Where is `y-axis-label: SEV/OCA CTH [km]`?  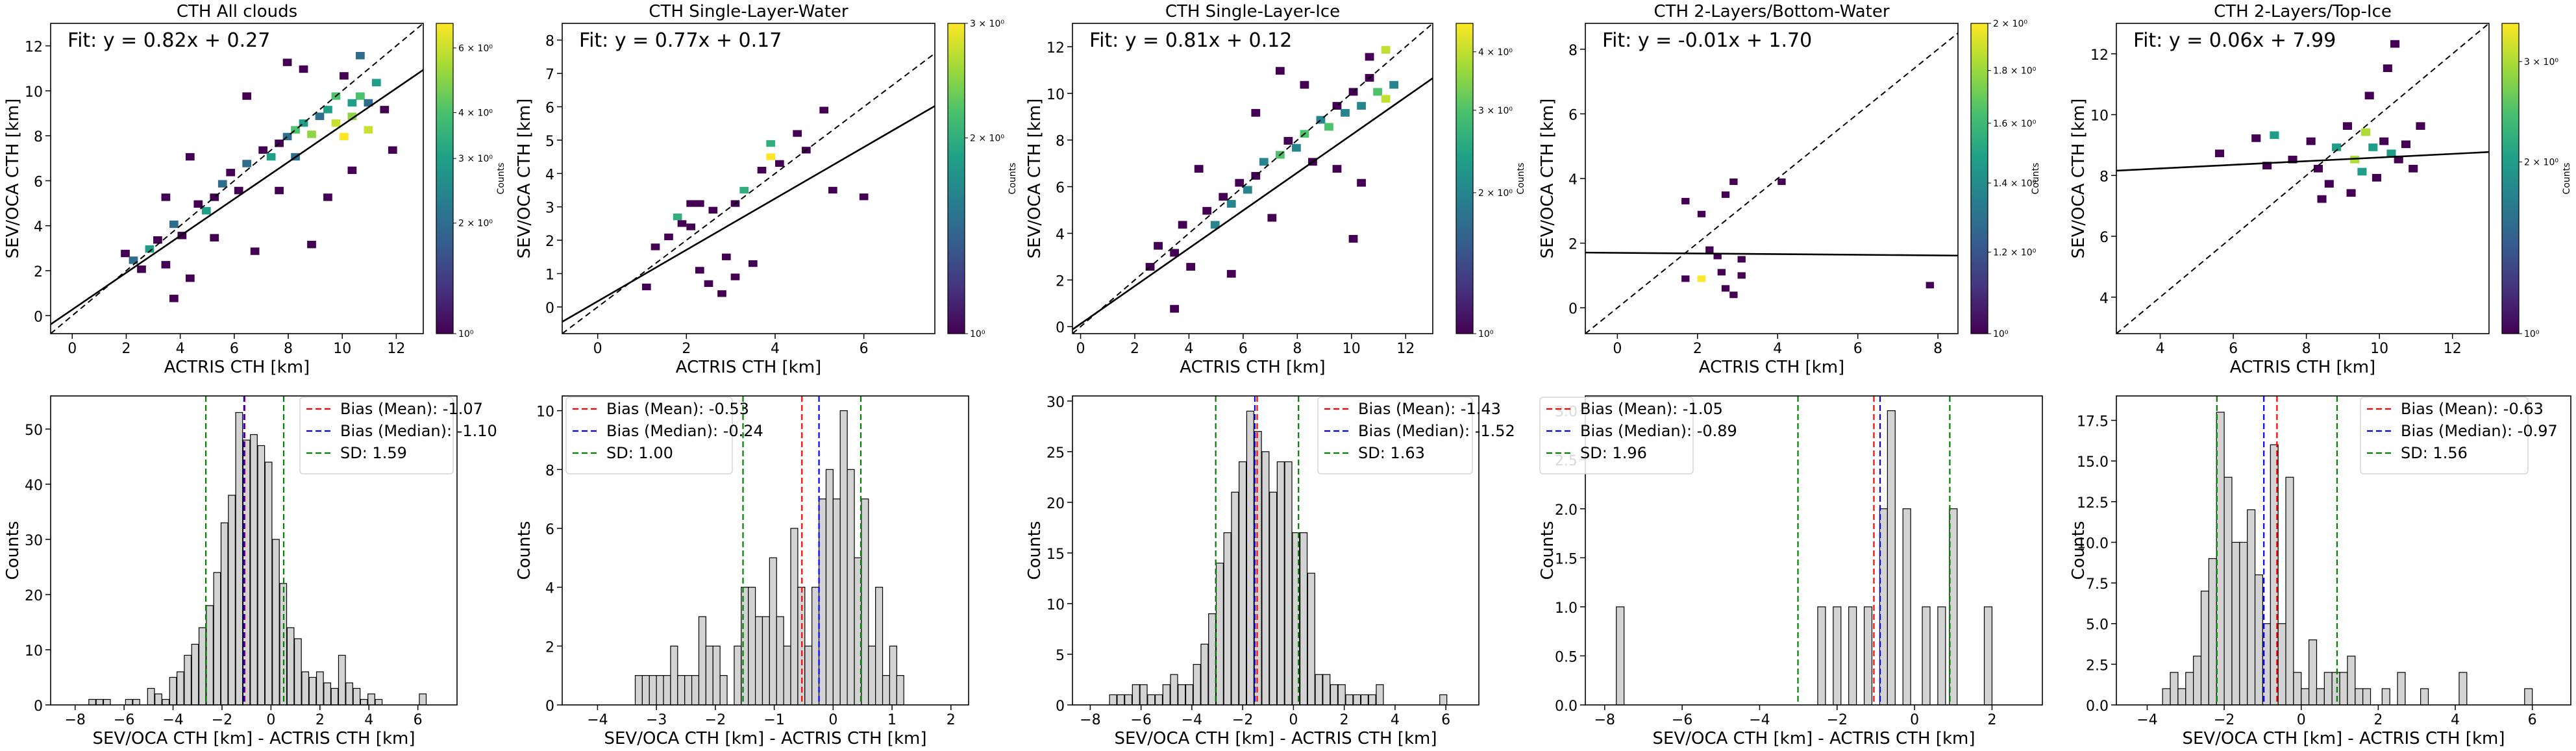 y-axis-label: SEV/OCA CTH [km] is located at coordinates (1547, 179).